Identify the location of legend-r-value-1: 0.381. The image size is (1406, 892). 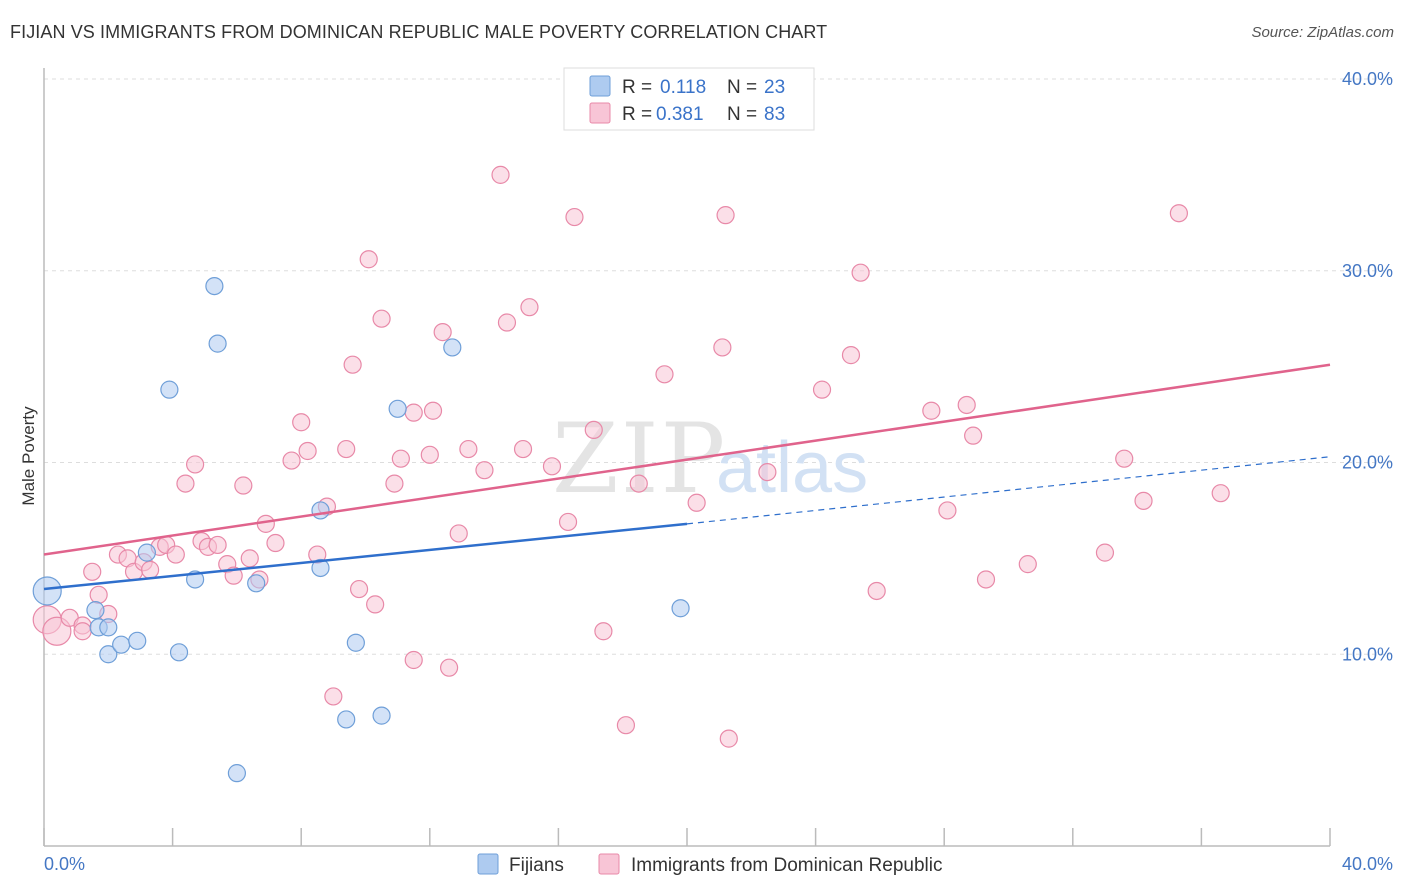
(680, 114).